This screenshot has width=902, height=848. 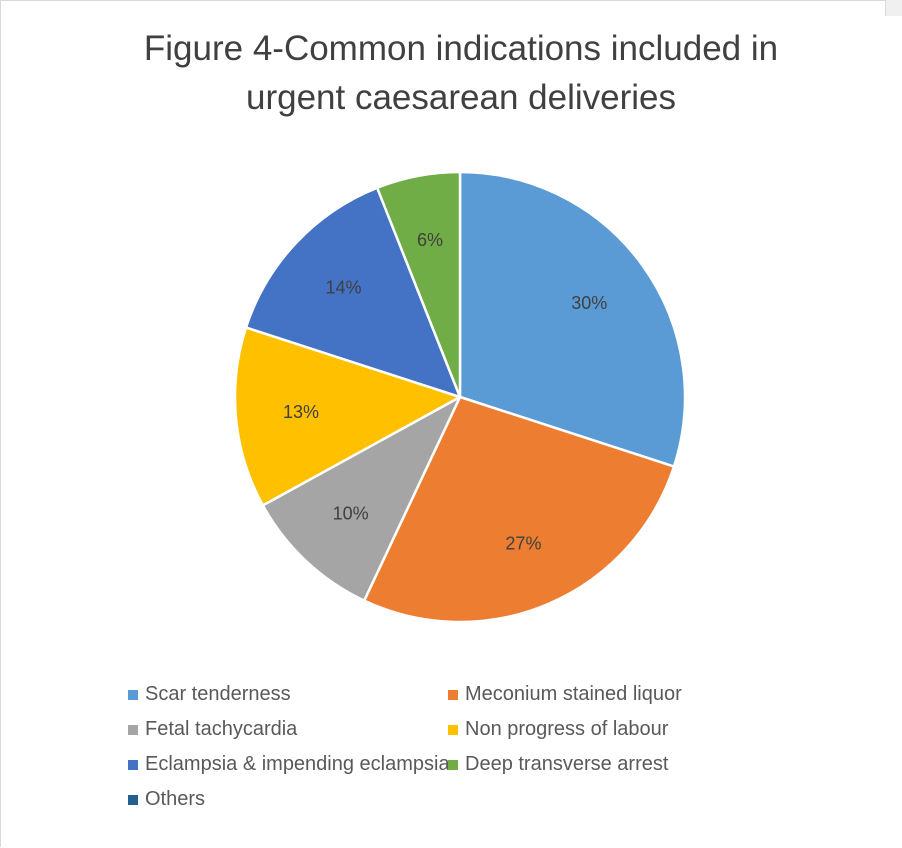 I want to click on legend-label: Non progress of labour, so click(x=567, y=729).